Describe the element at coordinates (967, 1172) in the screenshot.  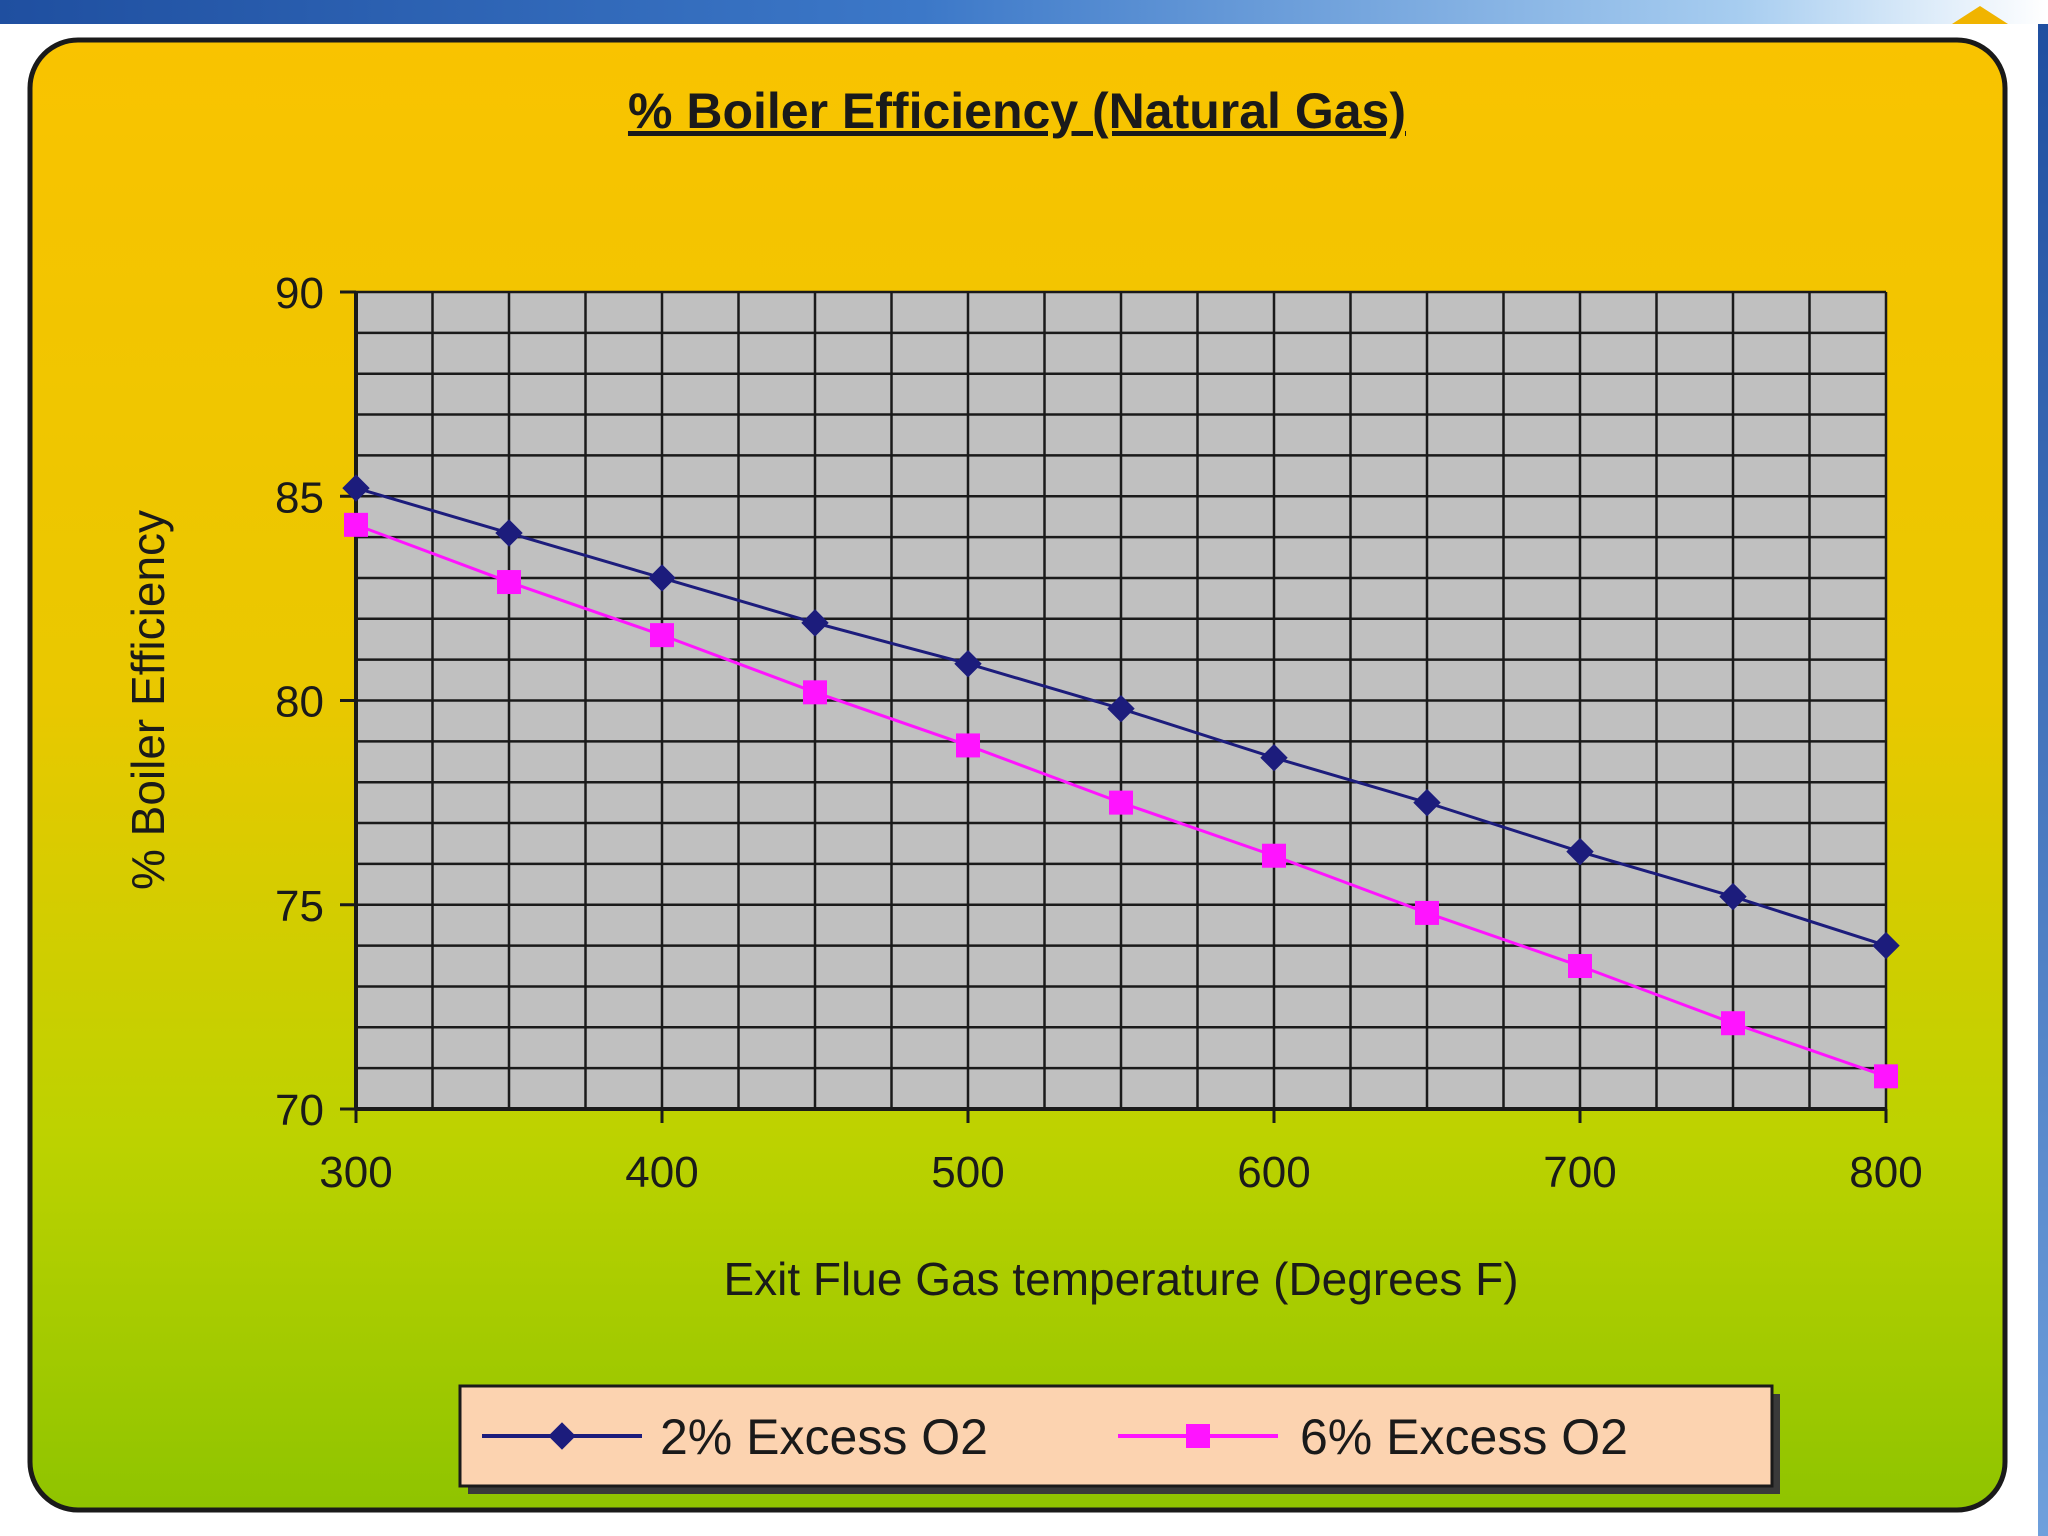
I see `x-tick-label: 500` at that location.